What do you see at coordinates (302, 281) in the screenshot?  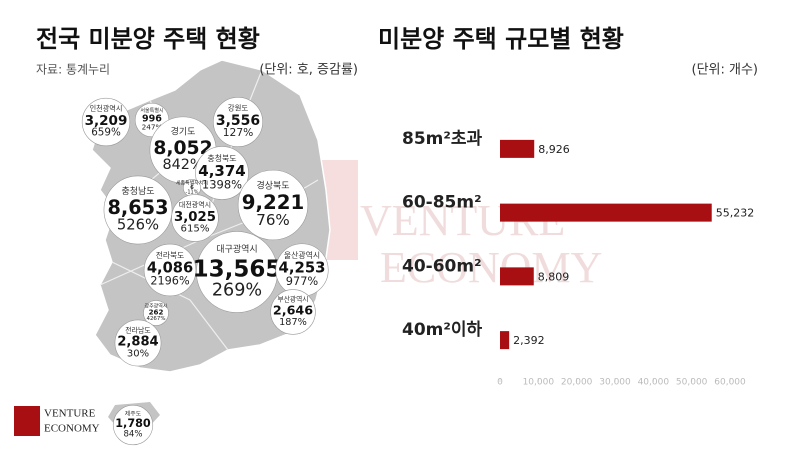 I see `region-change: 977%` at bounding box center [302, 281].